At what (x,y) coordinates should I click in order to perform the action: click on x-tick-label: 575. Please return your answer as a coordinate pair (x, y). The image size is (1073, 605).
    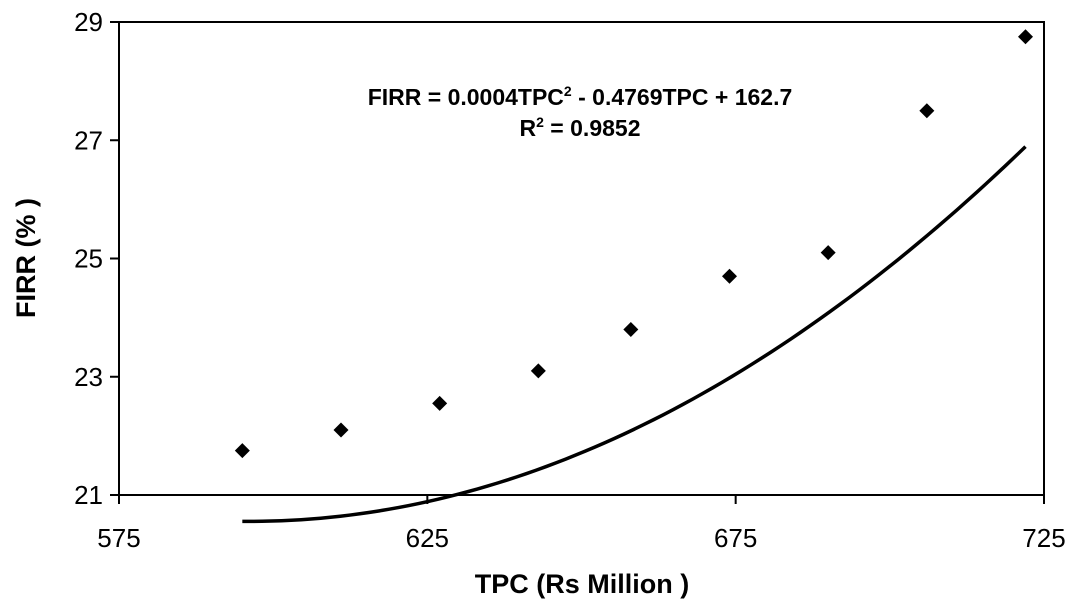
    Looking at the image, I should click on (118, 538).